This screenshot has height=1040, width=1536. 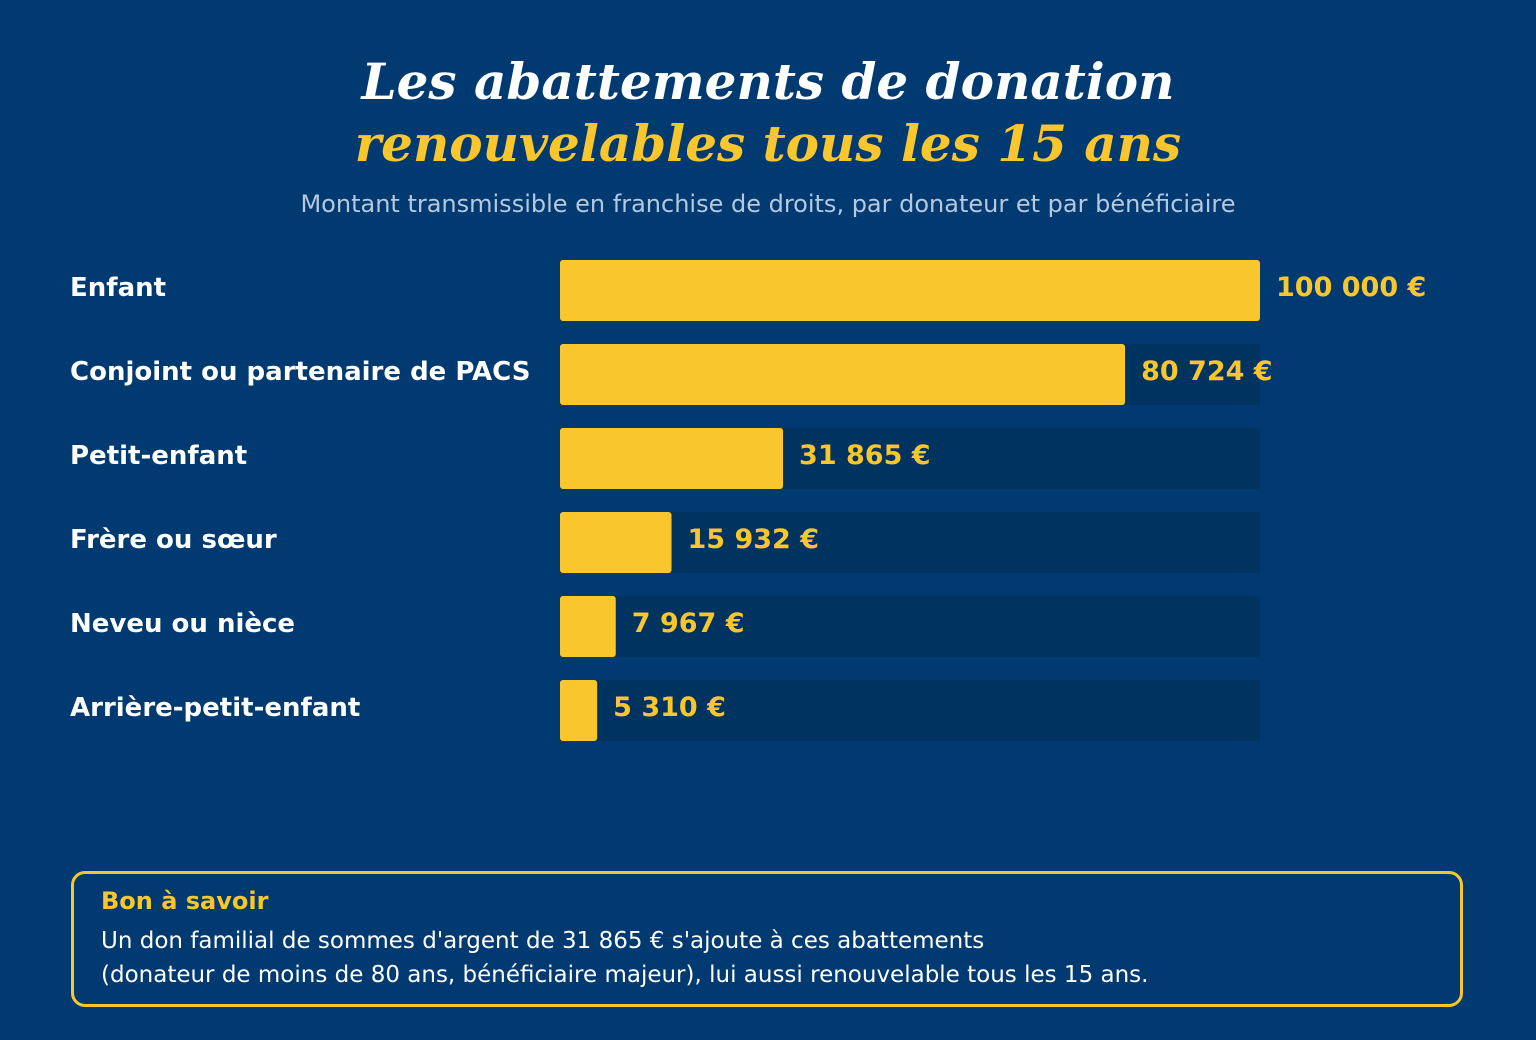 I want to click on category-label-5: Neveu ou nièce, so click(x=182, y=624).